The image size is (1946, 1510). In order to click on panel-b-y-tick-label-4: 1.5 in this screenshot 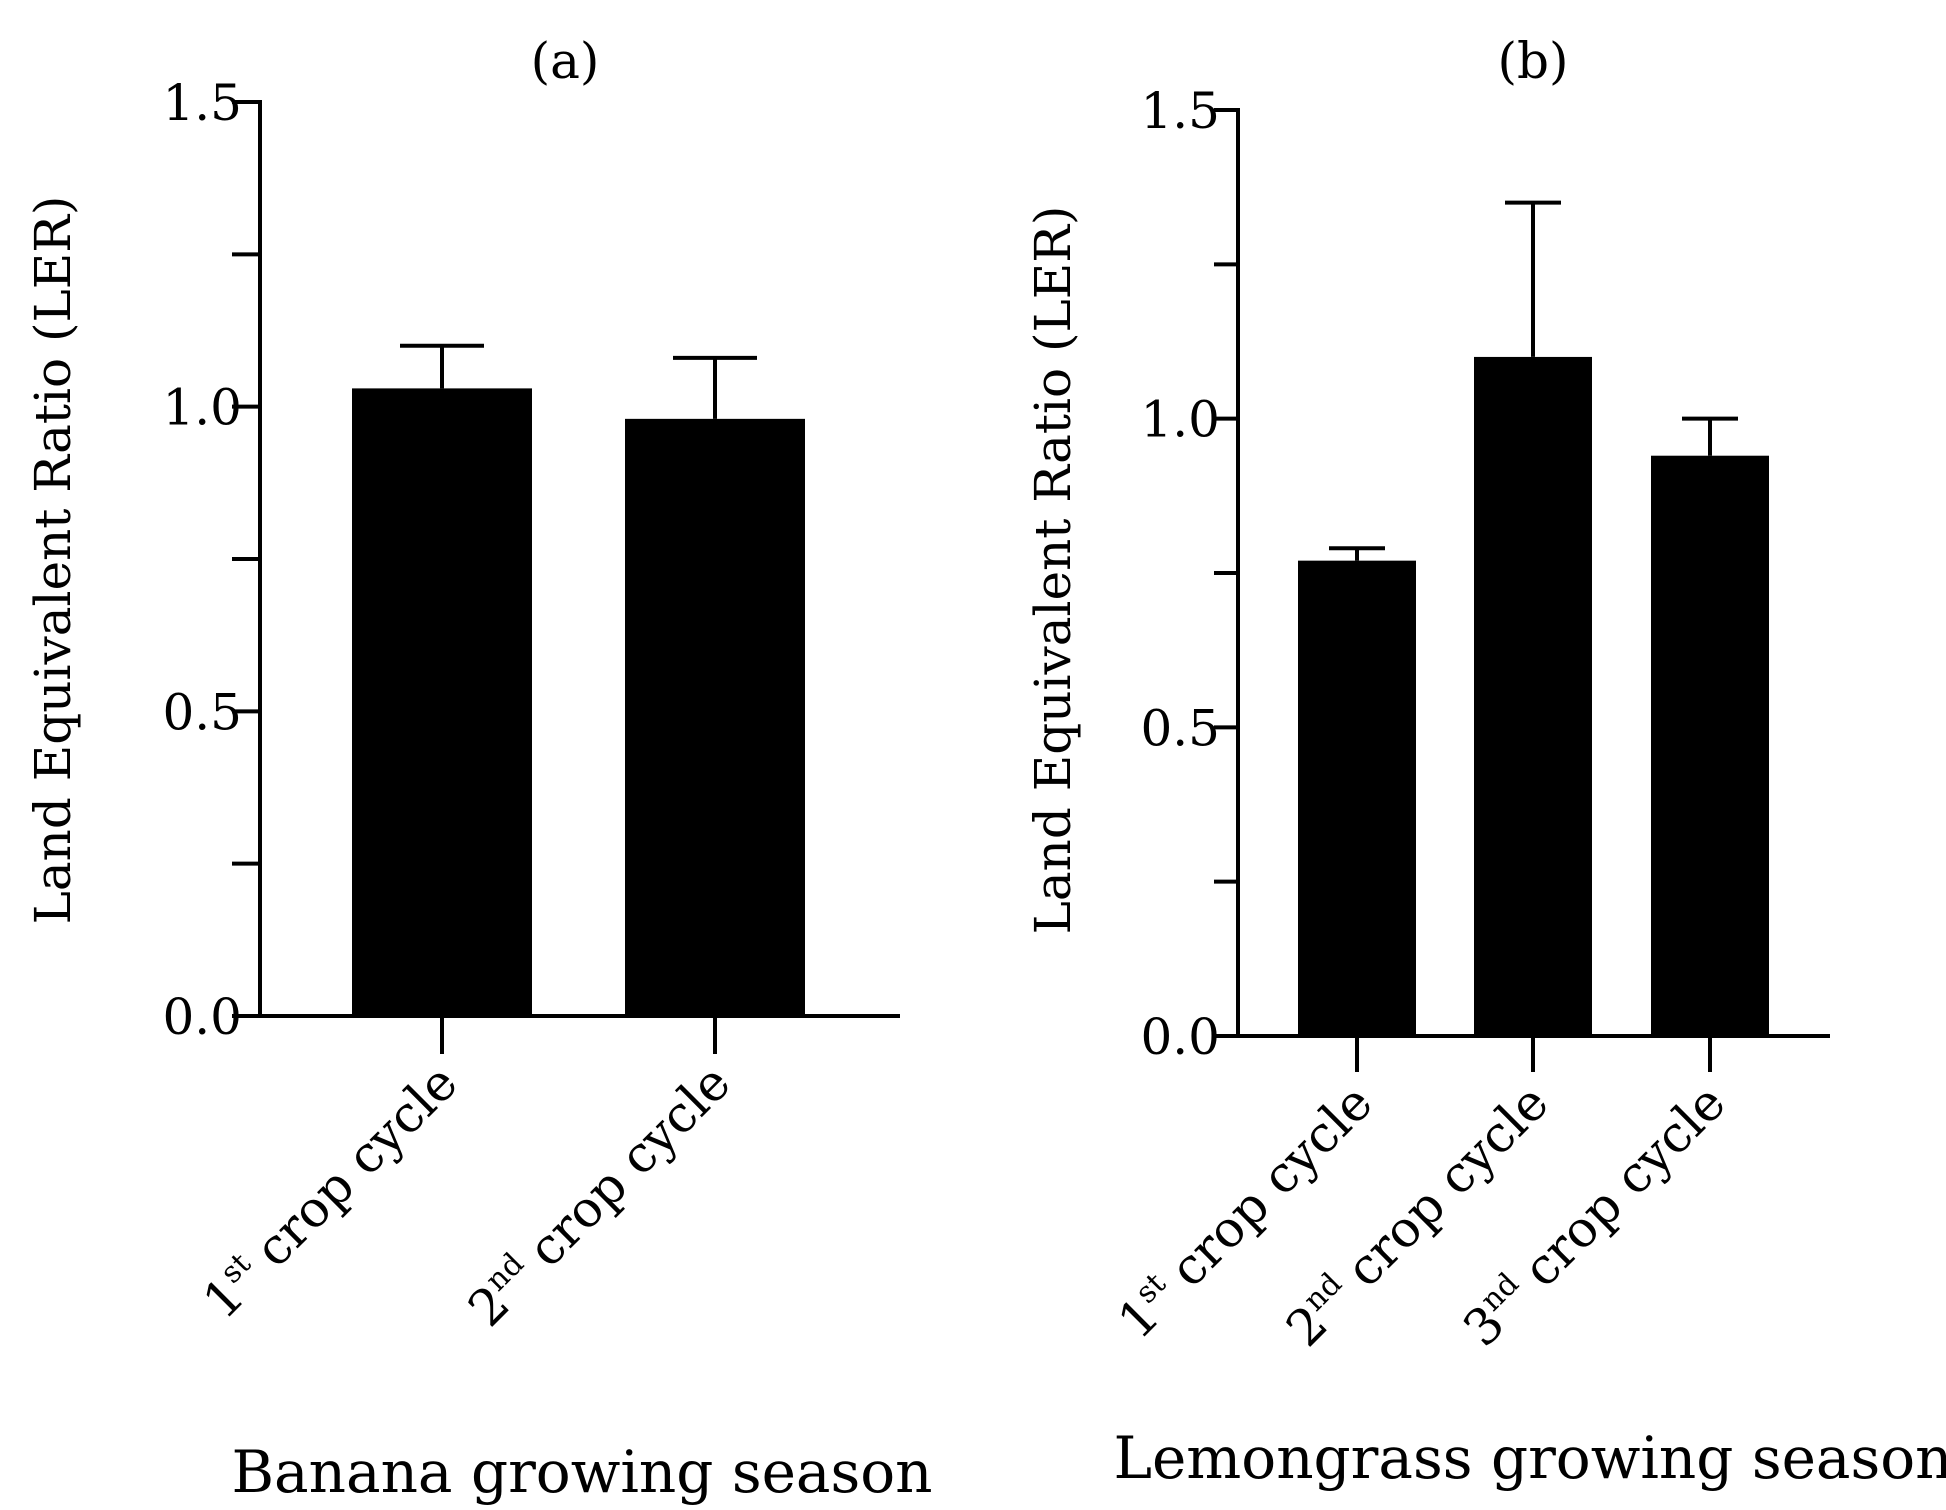, I will do `click(1180, 111)`.